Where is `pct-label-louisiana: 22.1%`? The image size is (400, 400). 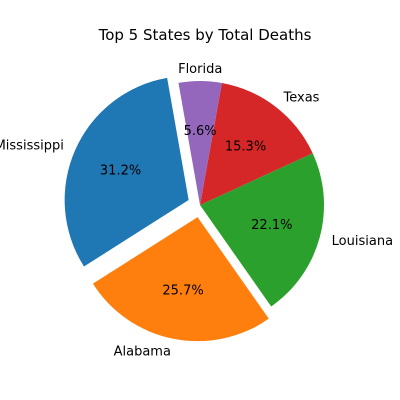
pct-label-louisiana: 22.1% is located at coordinates (271, 225).